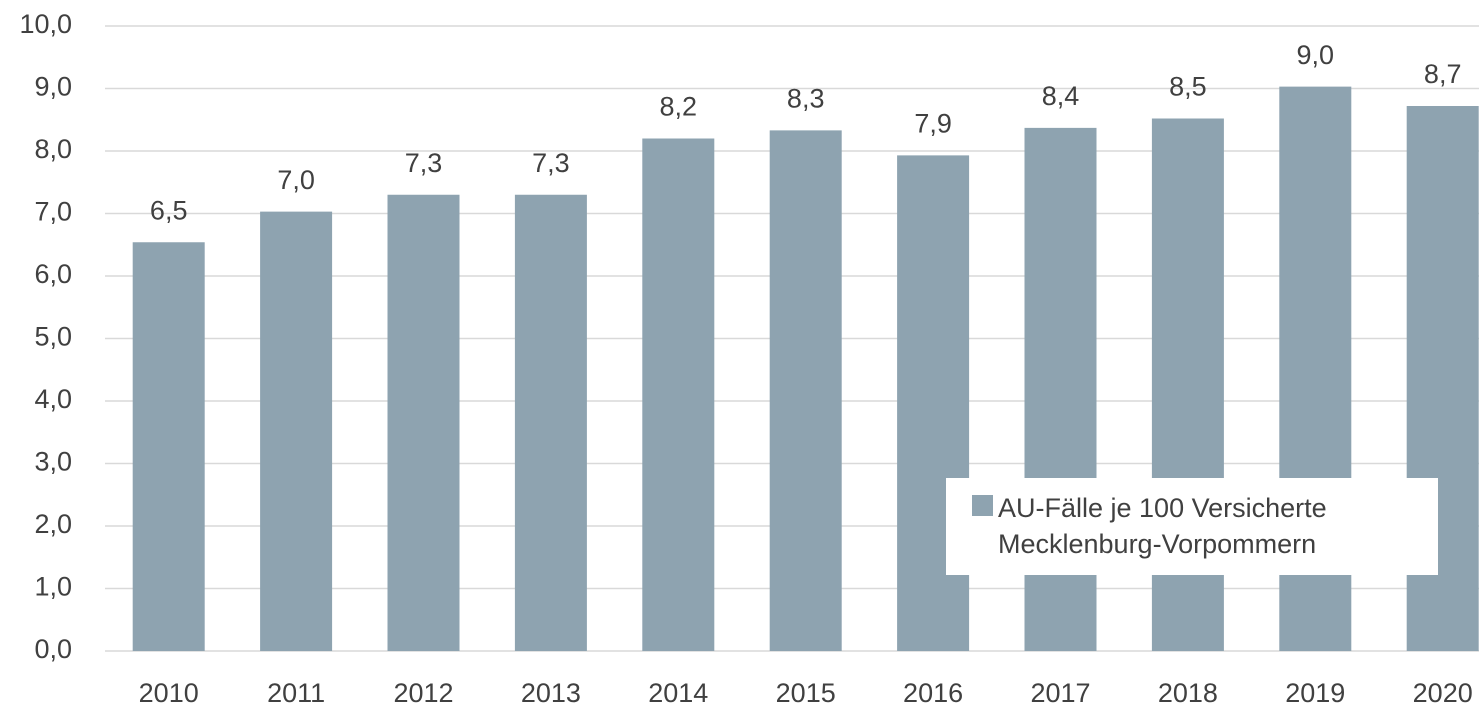 This screenshot has height=714, width=1479. What do you see at coordinates (53, 399) in the screenshot?
I see `y-tick-label: 4,0` at bounding box center [53, 399].